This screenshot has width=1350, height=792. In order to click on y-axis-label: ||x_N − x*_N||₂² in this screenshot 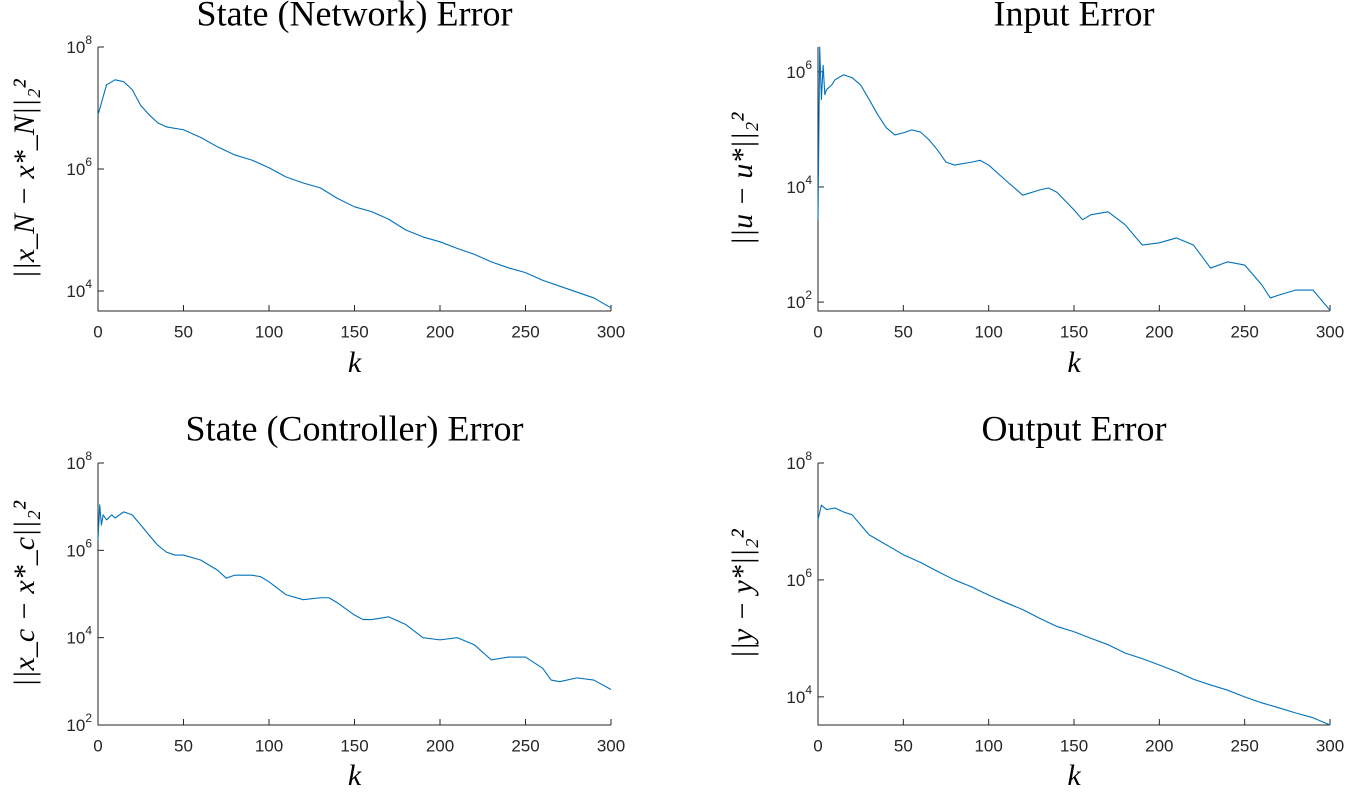, I will do `click(24, 178)`.